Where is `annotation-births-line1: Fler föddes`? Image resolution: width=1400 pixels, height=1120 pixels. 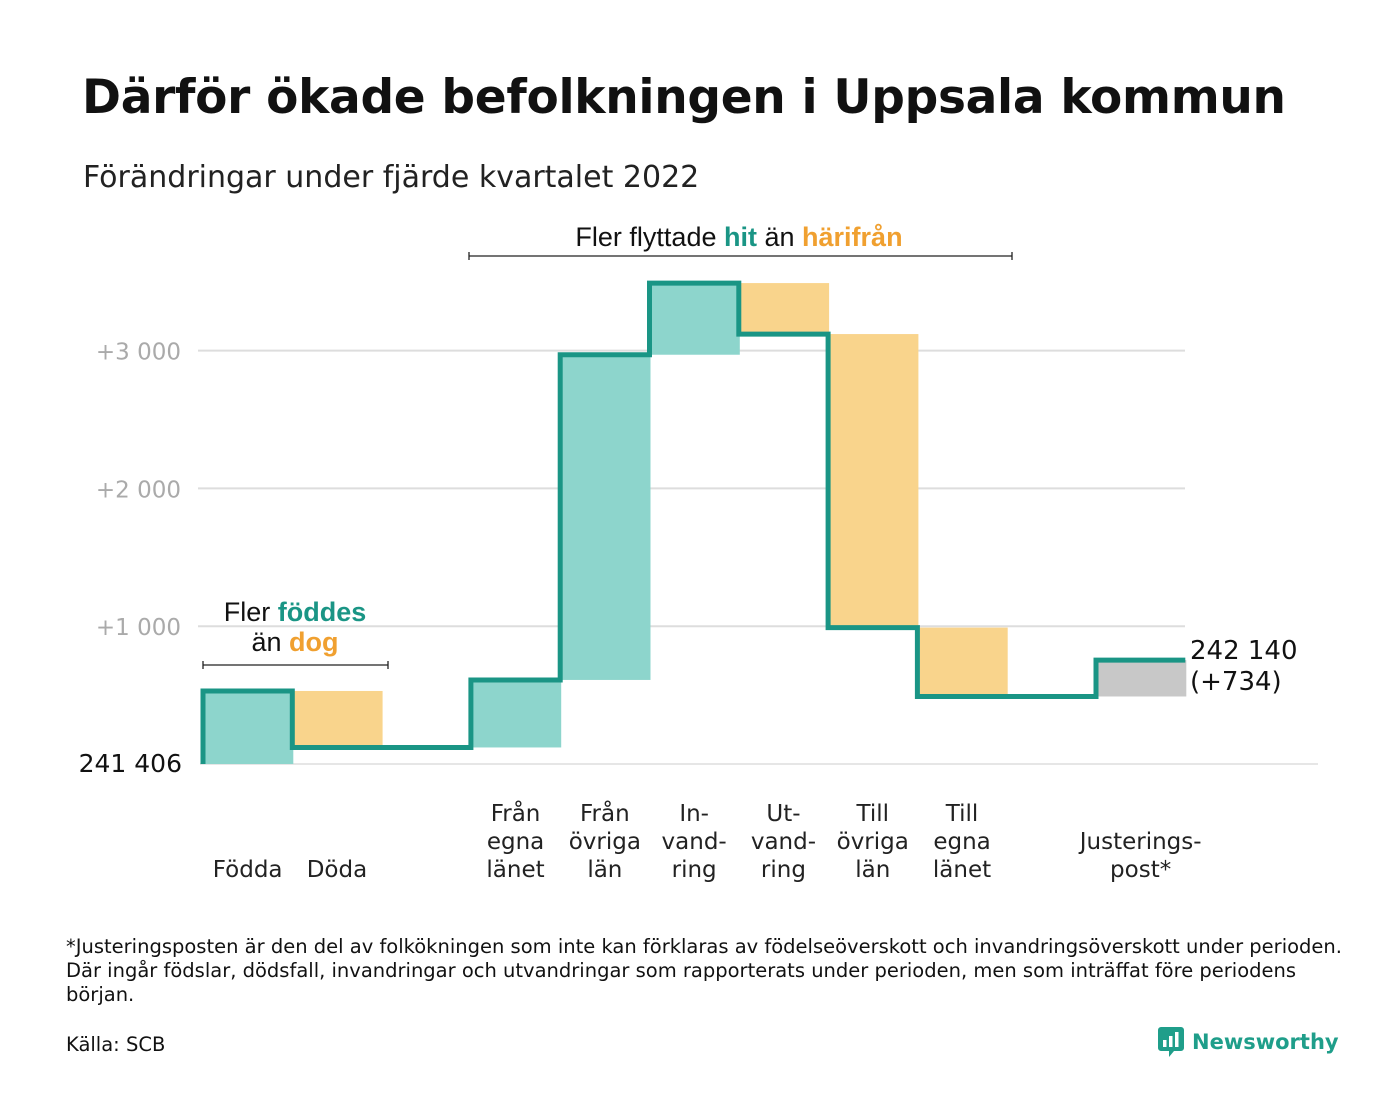
annotation-births-line1: Fler föddes is located at coordinates (295, 612).